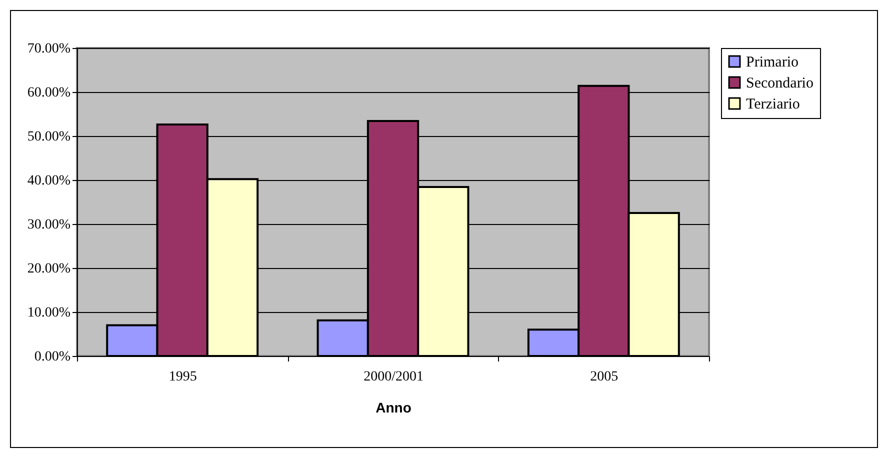 The height and width of the screenshot is (460, 889). What do you see at coordinates (49, 269) in the screenshot?
I see `y-tick-label: 20.00%` at bounding box center [49, 269].